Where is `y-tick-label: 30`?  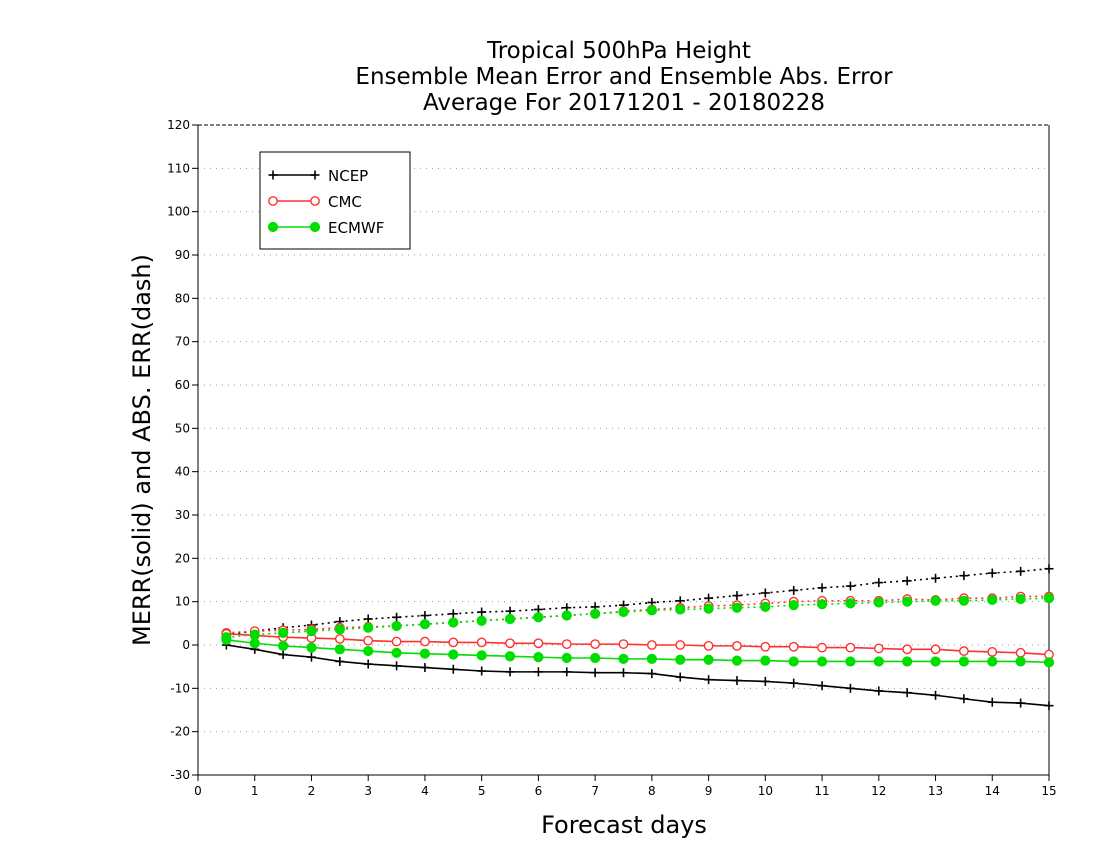 y-tick-label: 30 is located at coordinates (182, 515).